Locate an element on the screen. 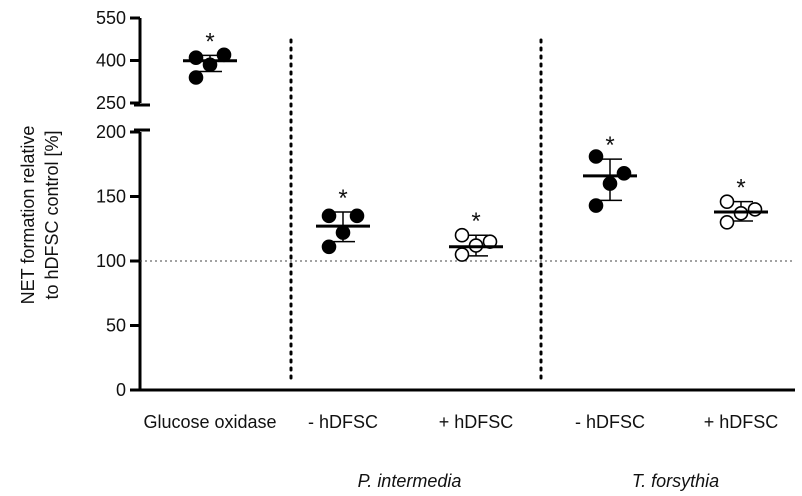 This screenshot has width=802, height=496. y-tick-label: 150 is located at coordinates (111, 197).